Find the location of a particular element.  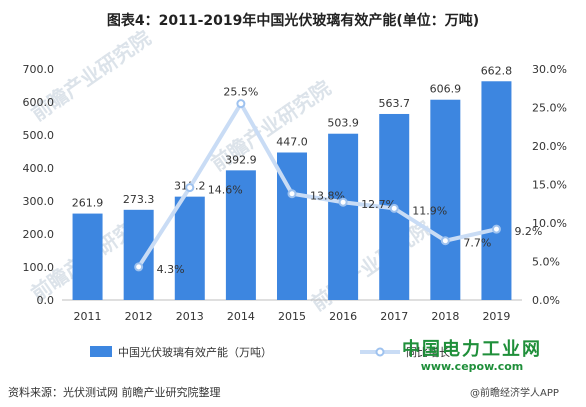

y-tick-label: 400.0 is located at coordinates (39, 168).